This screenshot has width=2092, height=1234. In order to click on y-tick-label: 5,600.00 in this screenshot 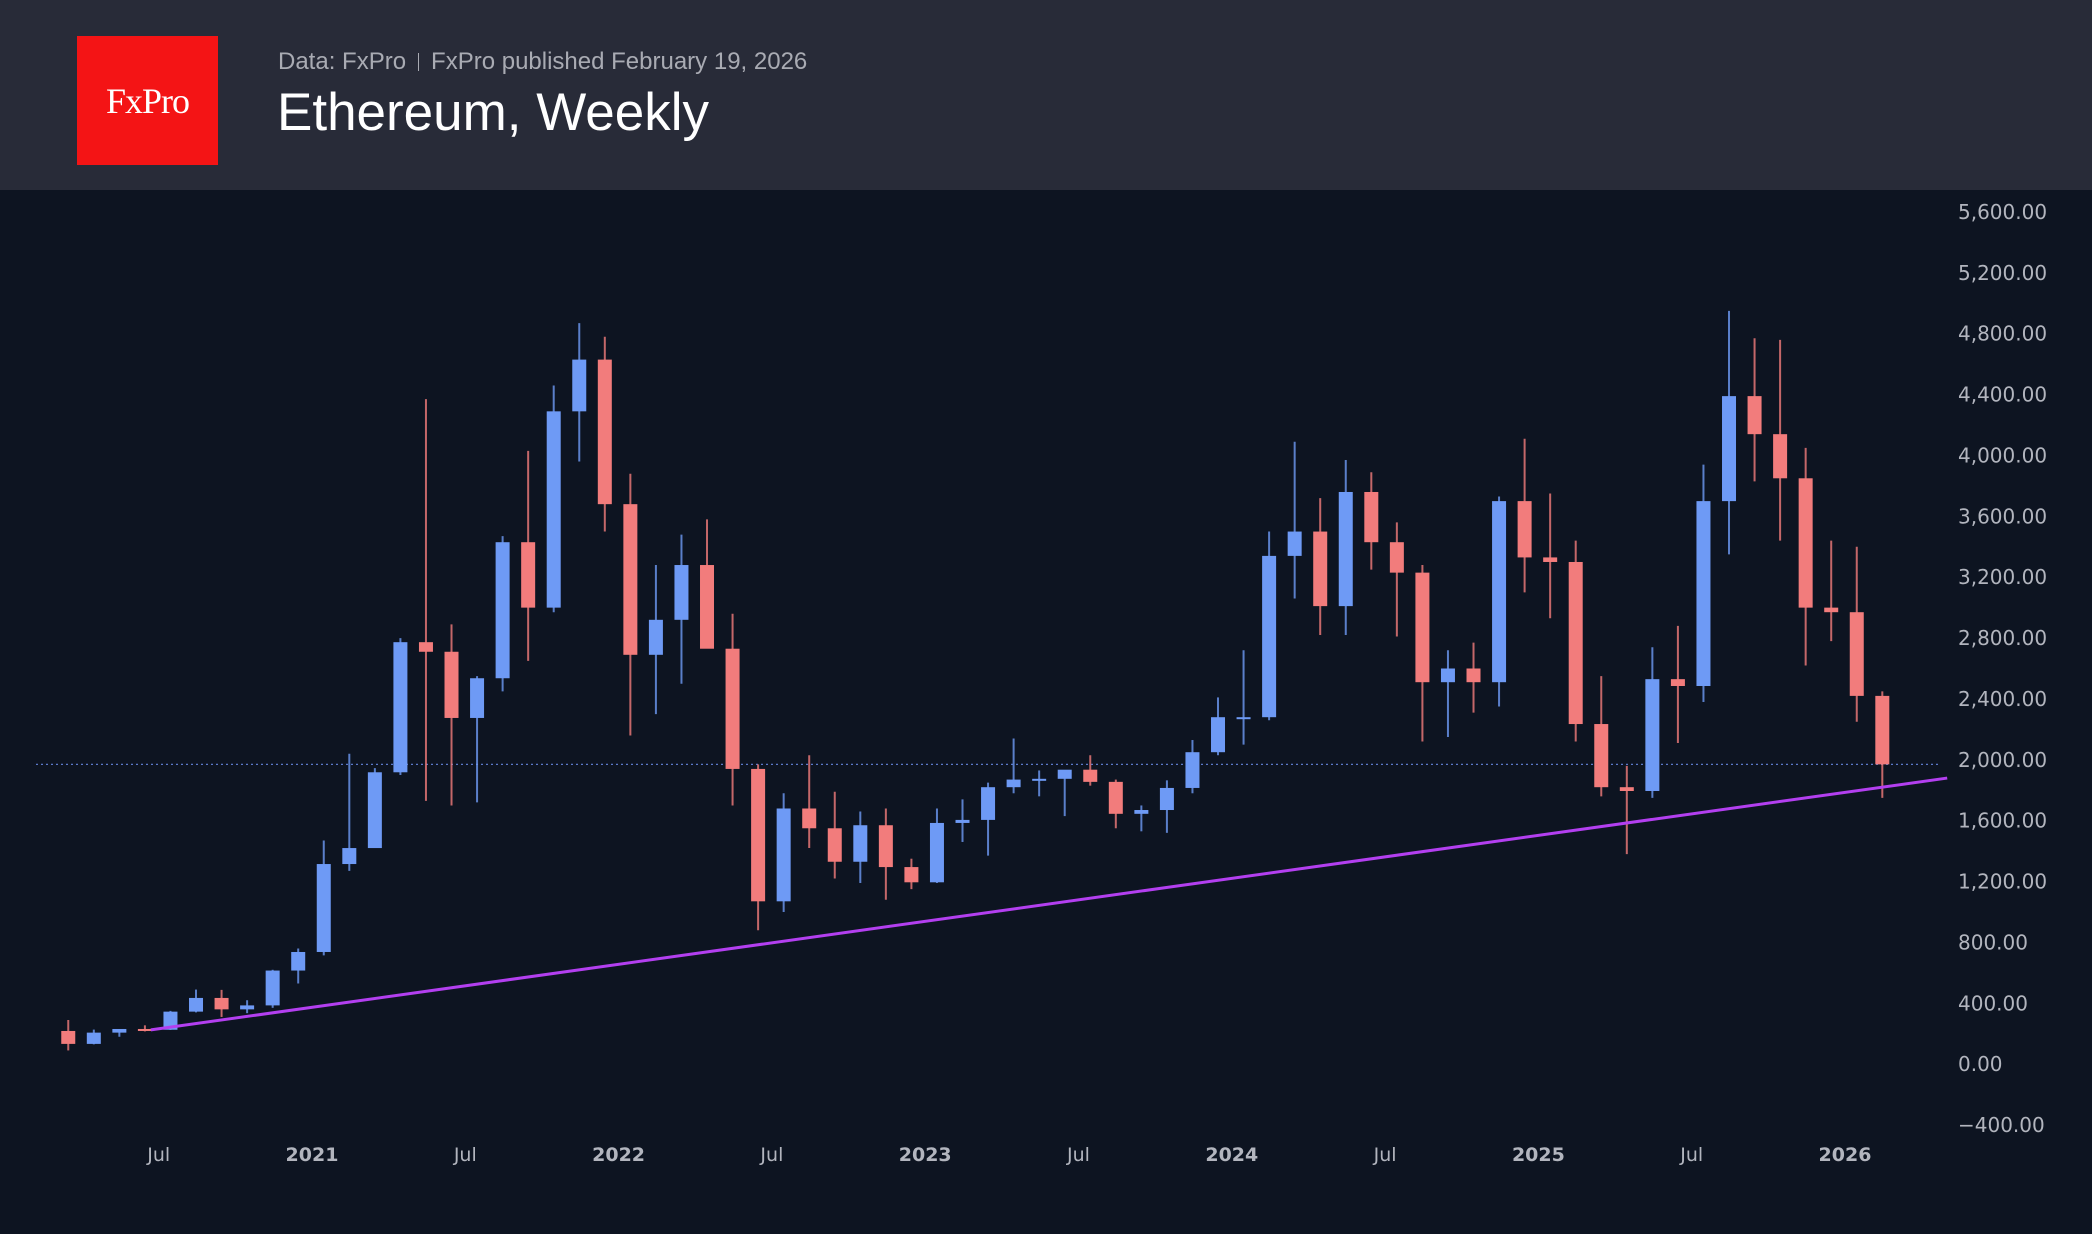, I will do `click(2002, 212)`.